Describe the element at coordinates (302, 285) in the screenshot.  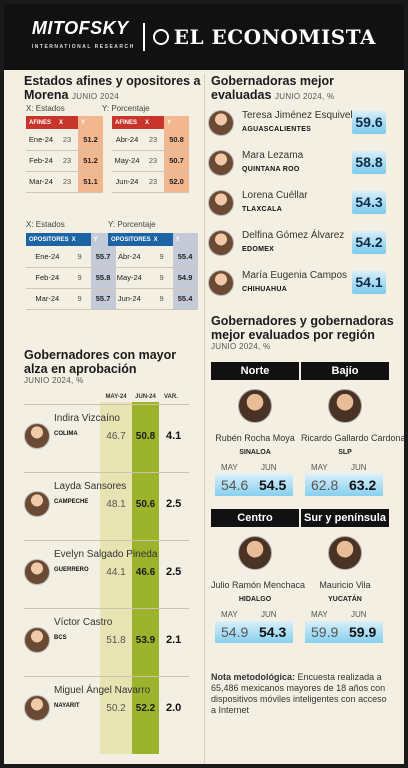
I see `governor-card: María Eugenia Campos CHIHUAHUA 54.1` at that location.